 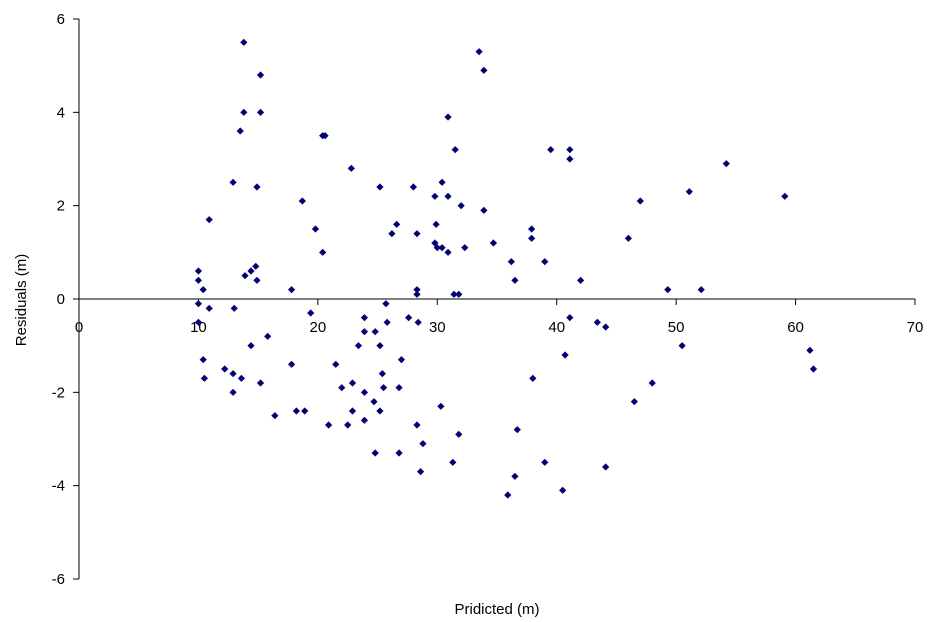 I want to click on y-tick-label: 6, so click(x=61, y=19).